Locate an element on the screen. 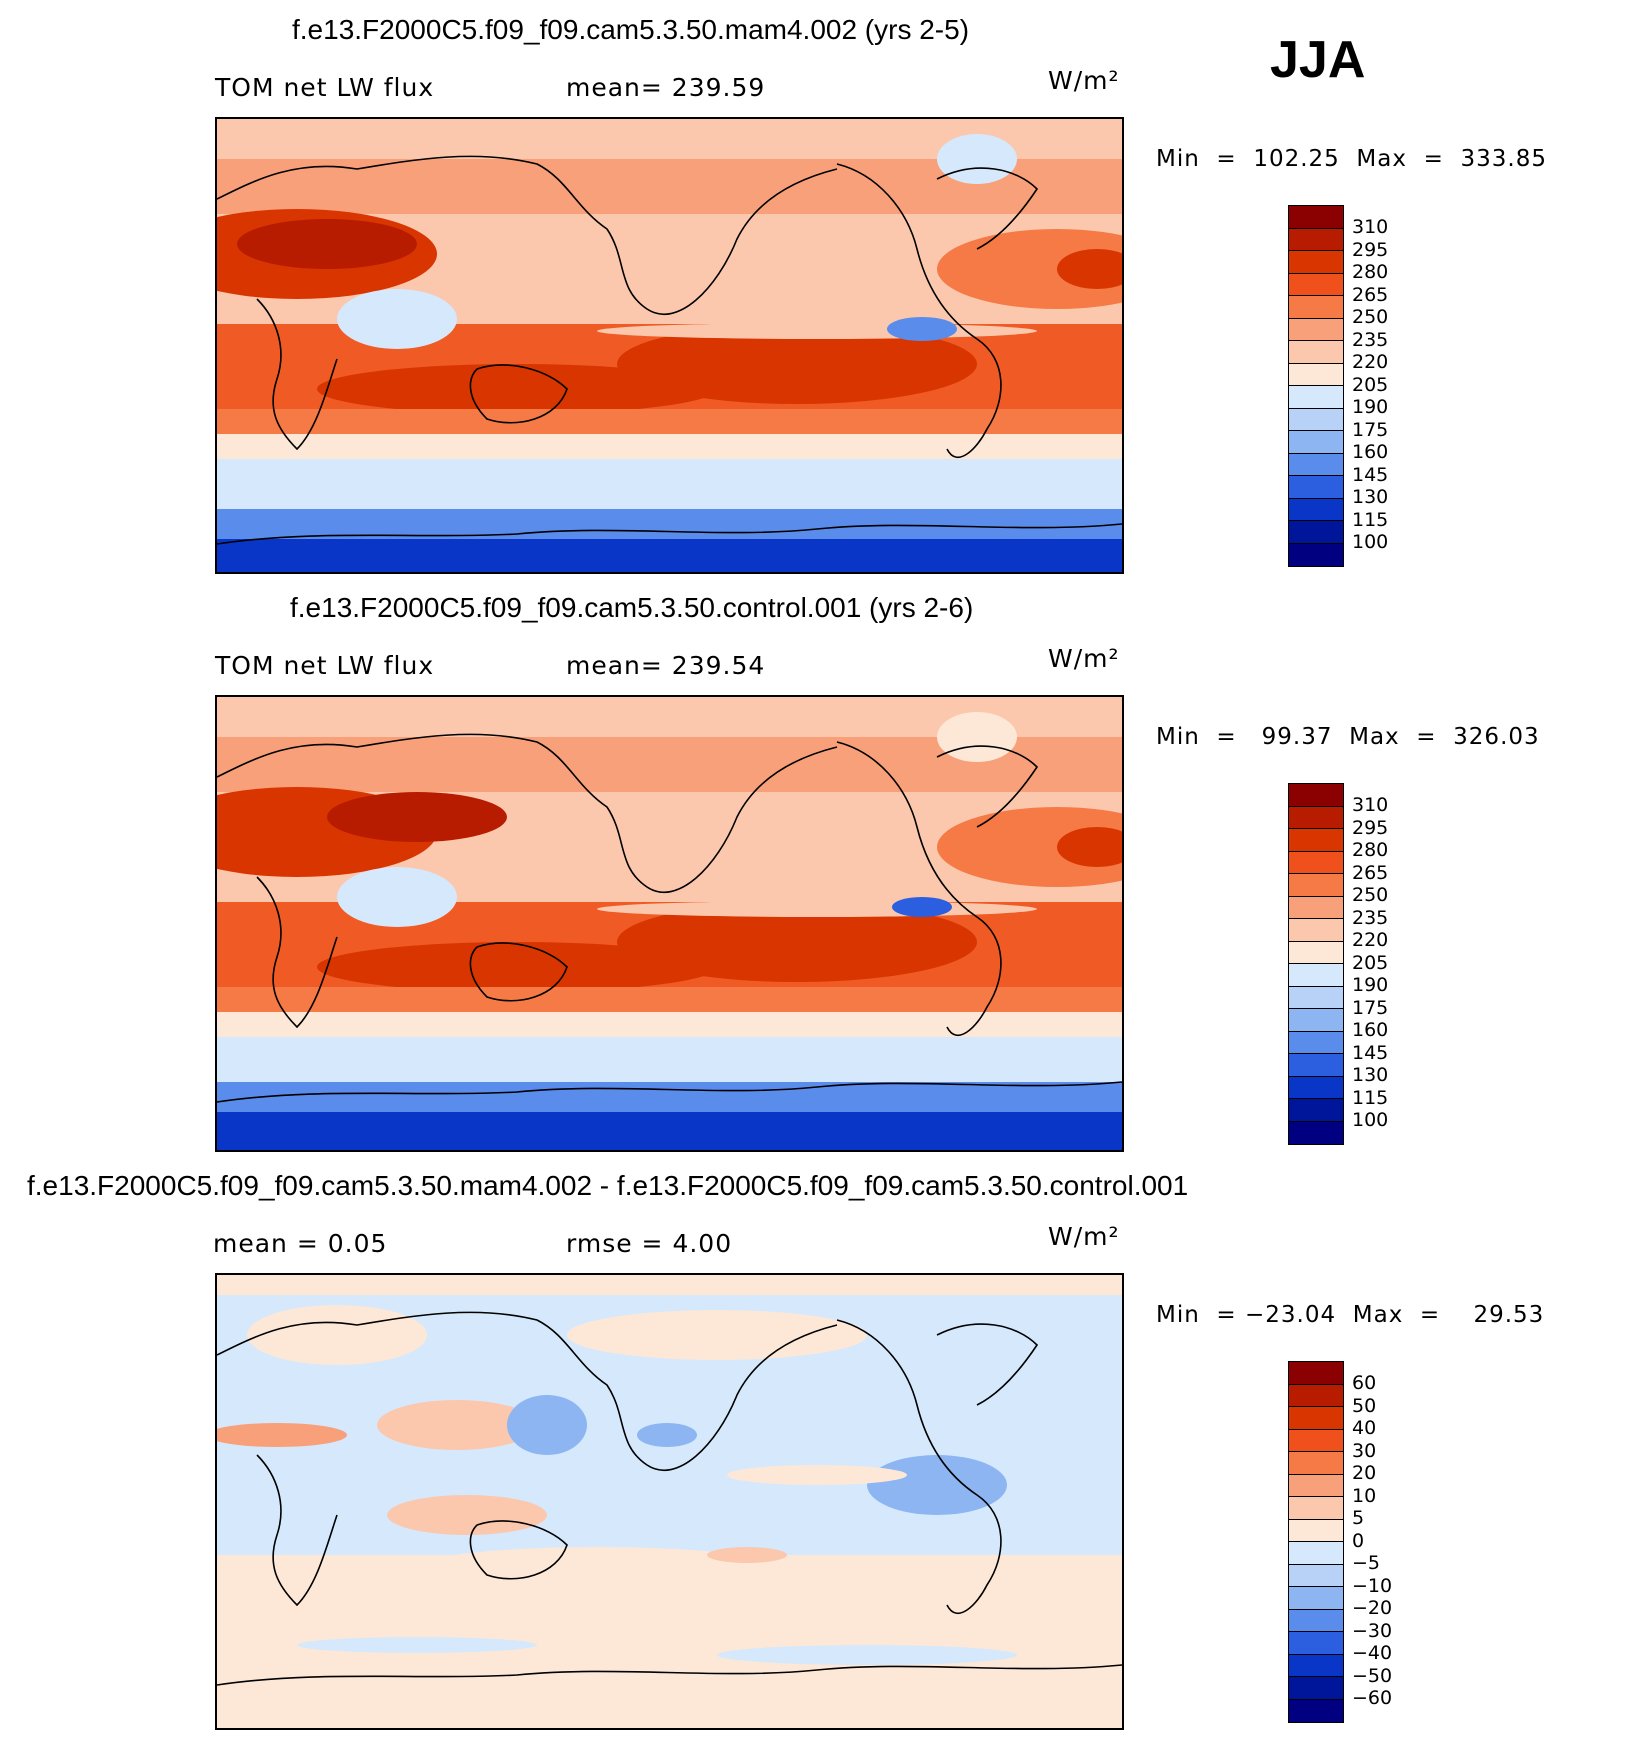 This screenshot has height=1747, width=1635. panel-2-units: W/m² is located at coordinates (1084, 658).